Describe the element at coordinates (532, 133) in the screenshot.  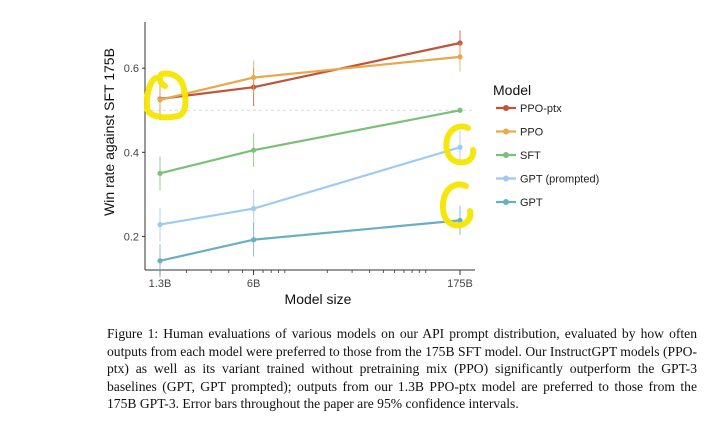
I see `legend-label: PPO` at that location.